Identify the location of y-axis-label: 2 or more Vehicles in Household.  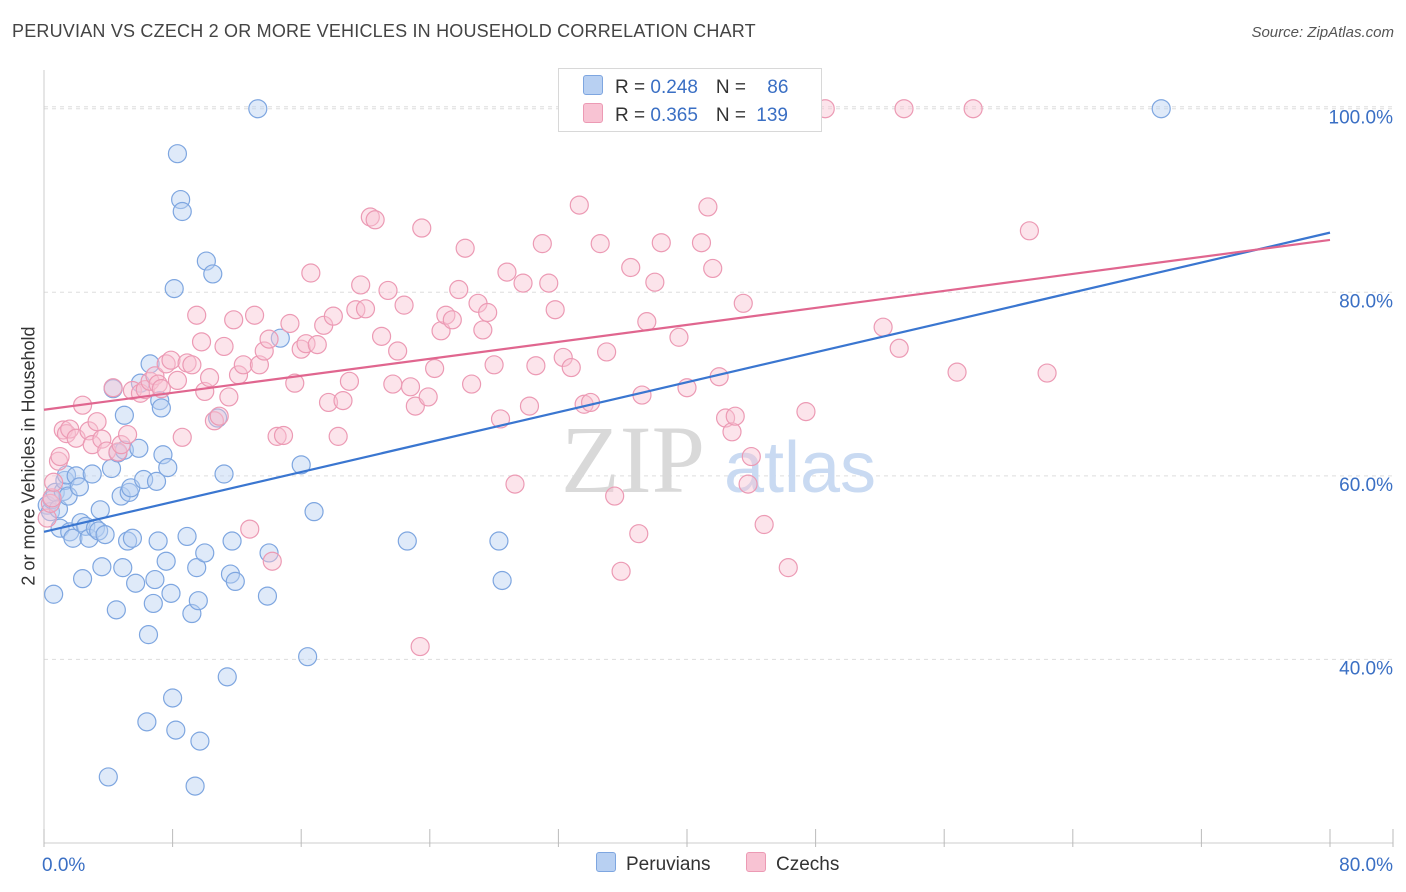
(28, 456).